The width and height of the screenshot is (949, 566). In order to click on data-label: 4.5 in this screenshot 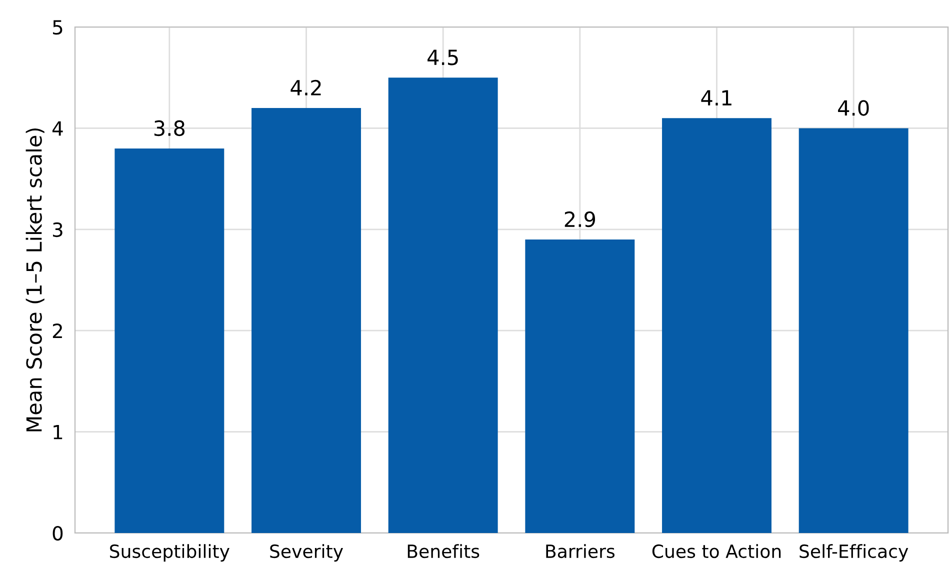, I will do `click(443, 58)`.